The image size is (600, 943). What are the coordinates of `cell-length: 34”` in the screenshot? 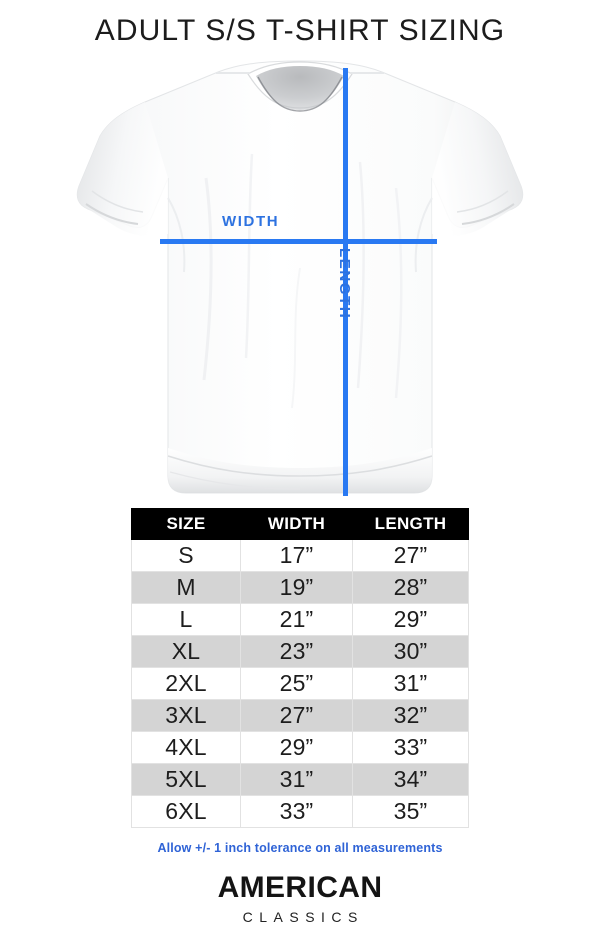 It's located at (410, 779).